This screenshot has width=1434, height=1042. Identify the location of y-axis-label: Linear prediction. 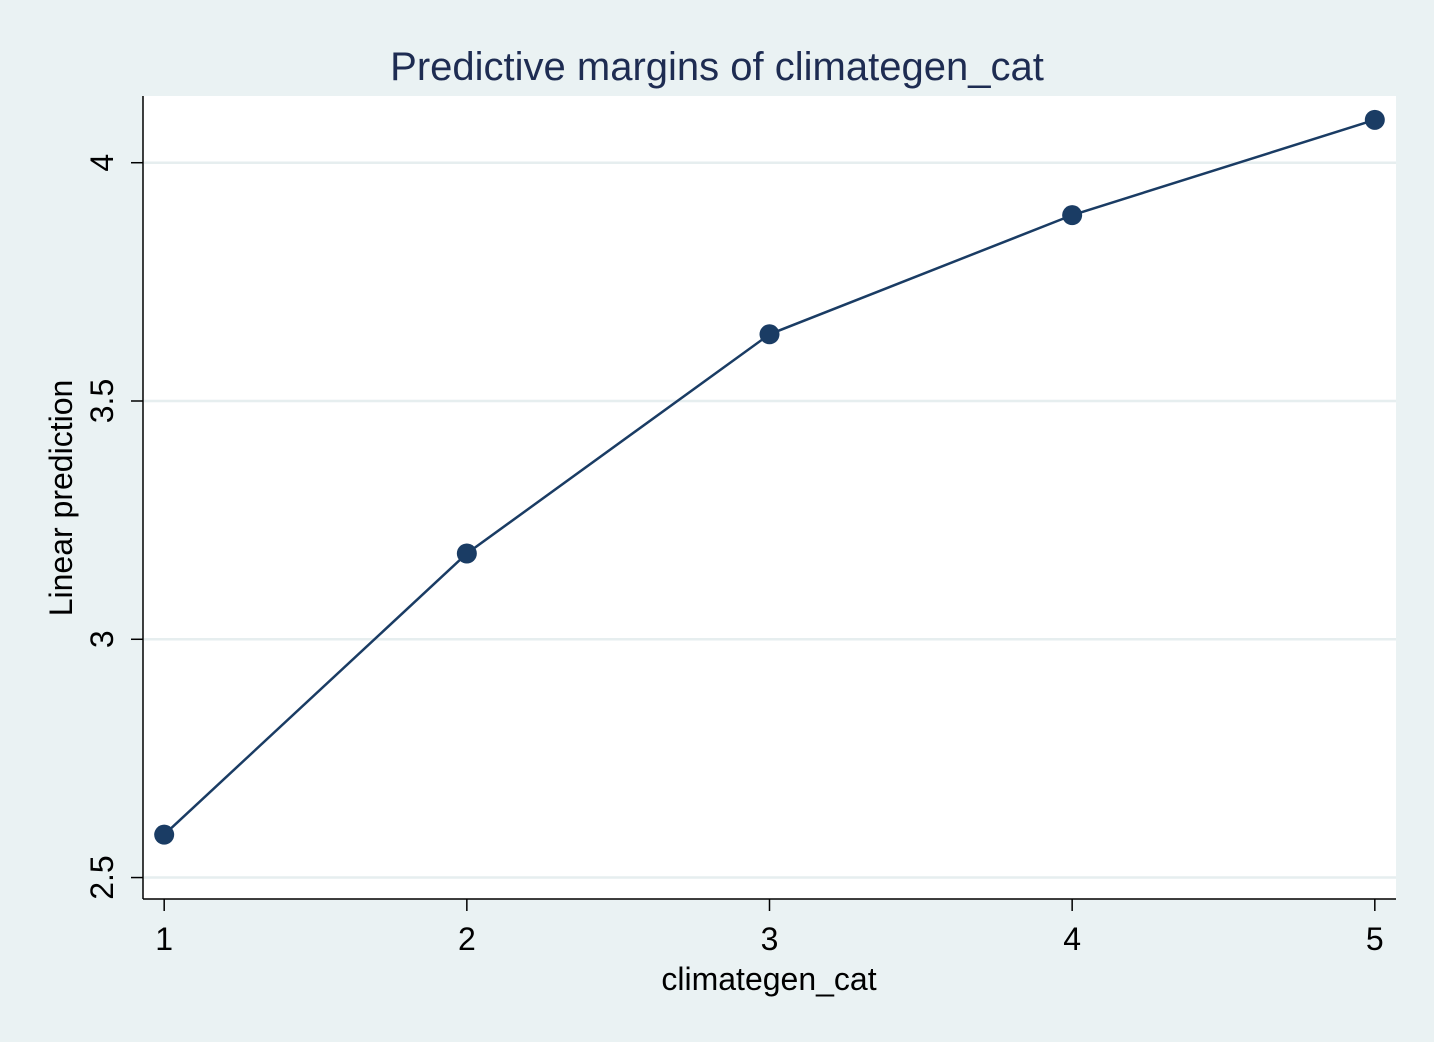
(61, 498).